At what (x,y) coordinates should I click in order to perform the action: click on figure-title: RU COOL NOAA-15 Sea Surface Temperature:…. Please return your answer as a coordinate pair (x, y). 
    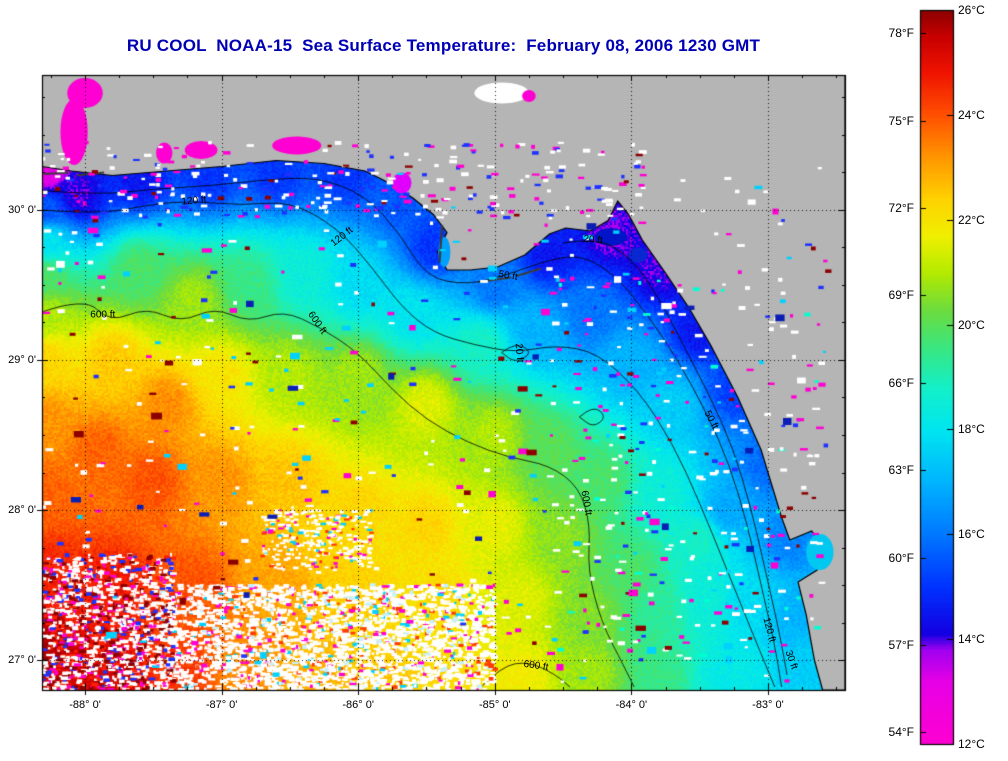
    Looking at the image, I should click on (443, 45).